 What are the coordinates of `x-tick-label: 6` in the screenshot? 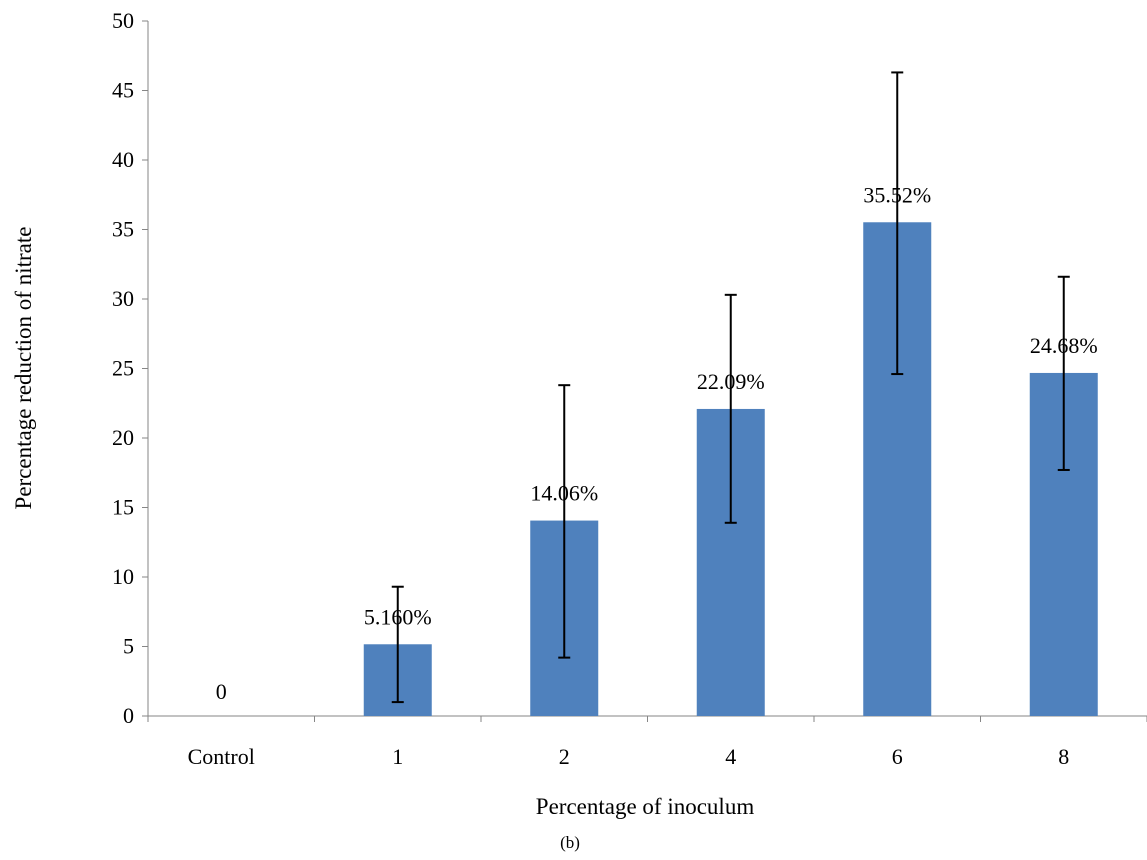 It's located at (897, 756).